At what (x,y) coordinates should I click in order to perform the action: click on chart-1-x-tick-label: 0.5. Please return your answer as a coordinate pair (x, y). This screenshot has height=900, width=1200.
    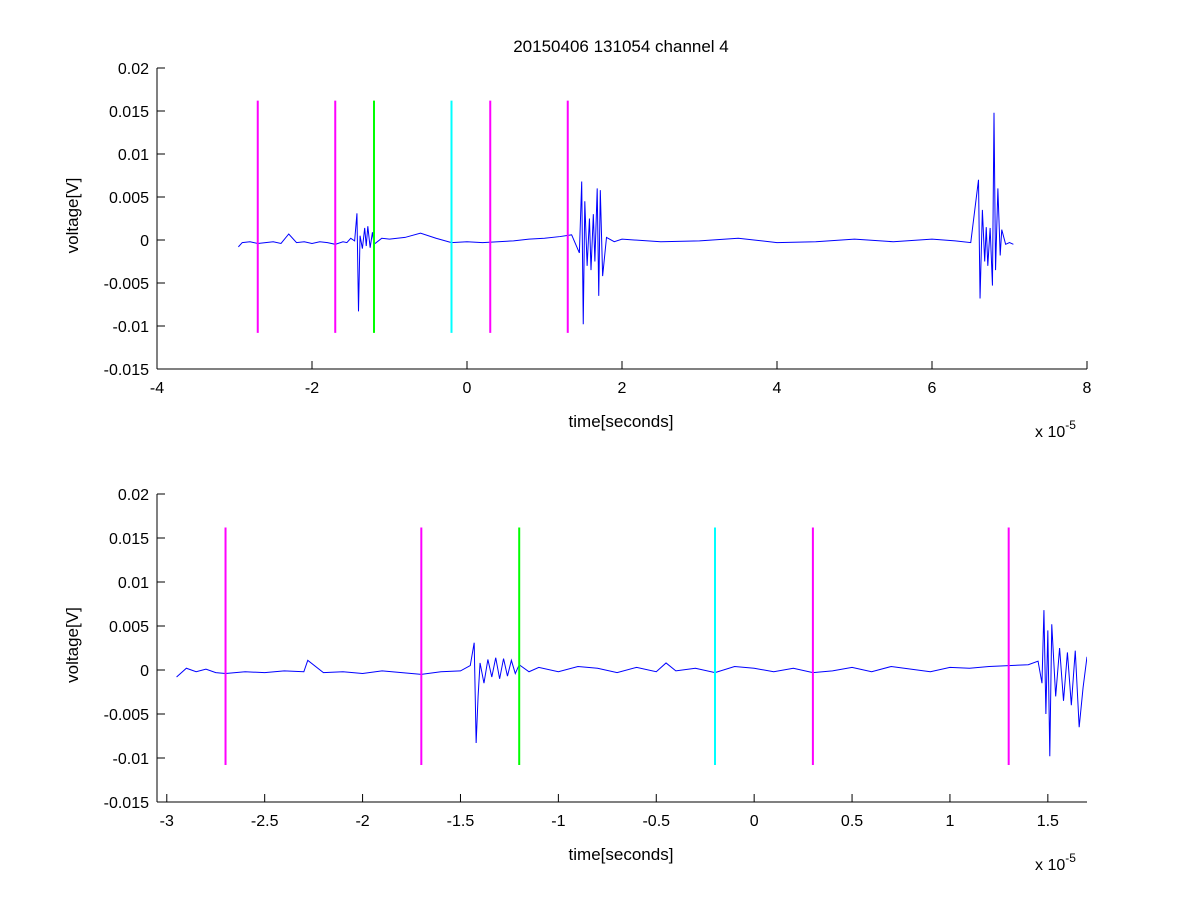
    Looking at the image, I should click on (852, 821).